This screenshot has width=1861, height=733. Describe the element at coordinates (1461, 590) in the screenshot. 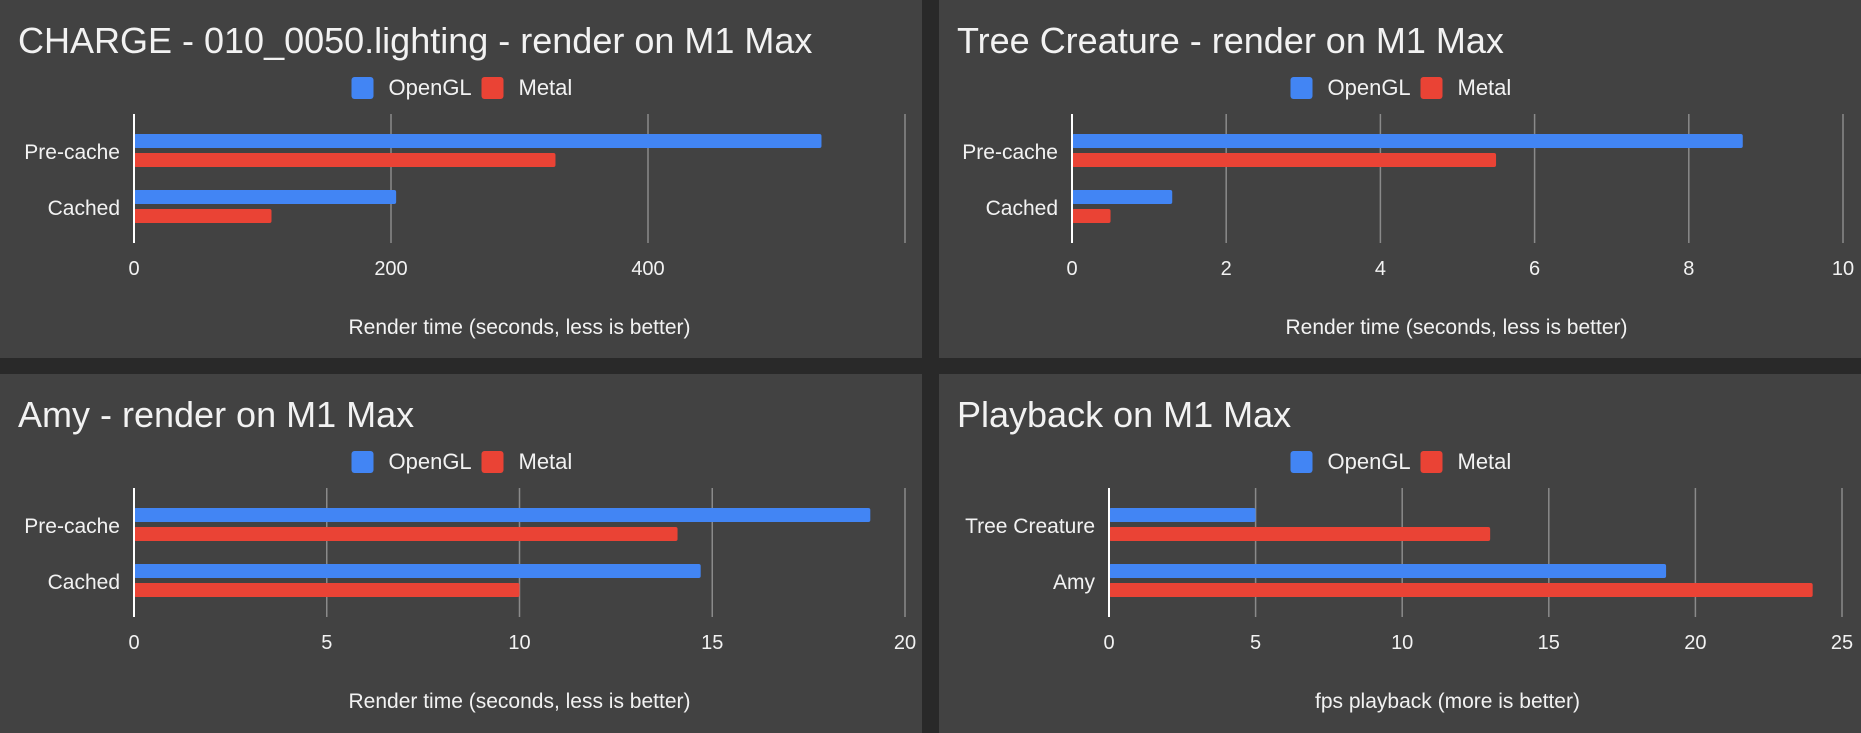

I see `bar-amy-metal` at that location.